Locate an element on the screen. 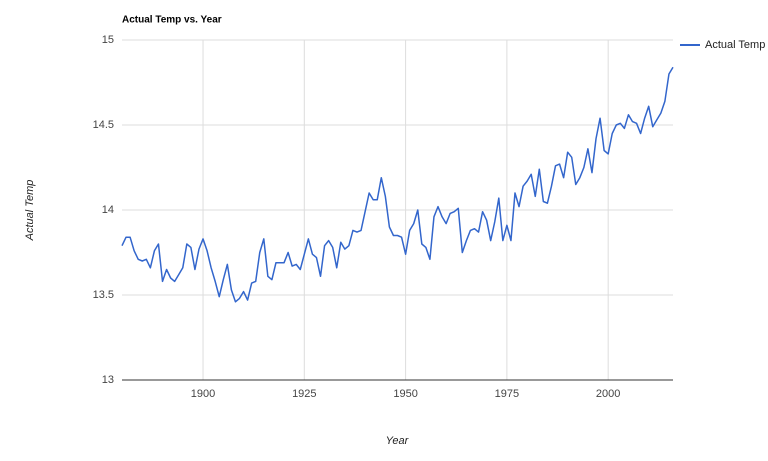 The width and height of the screenshot is (768, 461). x-axis-label: Year is located at coordinates (398, 441).